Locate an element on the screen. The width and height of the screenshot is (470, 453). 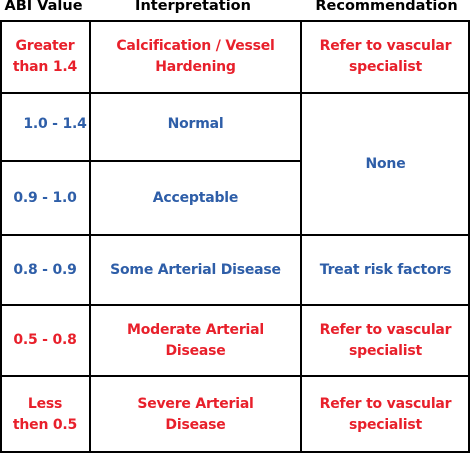
interpretation-text: Normal is located at coordinates (195, 123).